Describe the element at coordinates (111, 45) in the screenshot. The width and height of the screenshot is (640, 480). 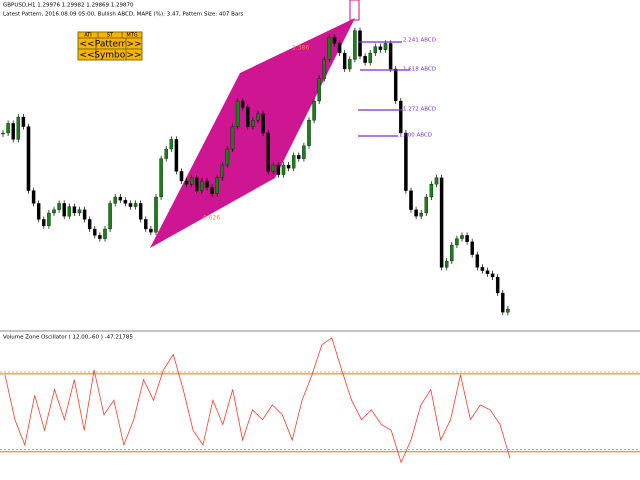
I see `button-label: Pattern` at that location.